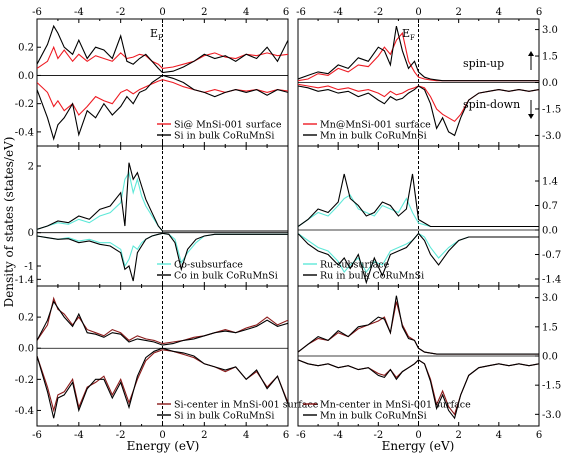  I want to click on x-axis-label: Energy (eV), so click(163, 446).